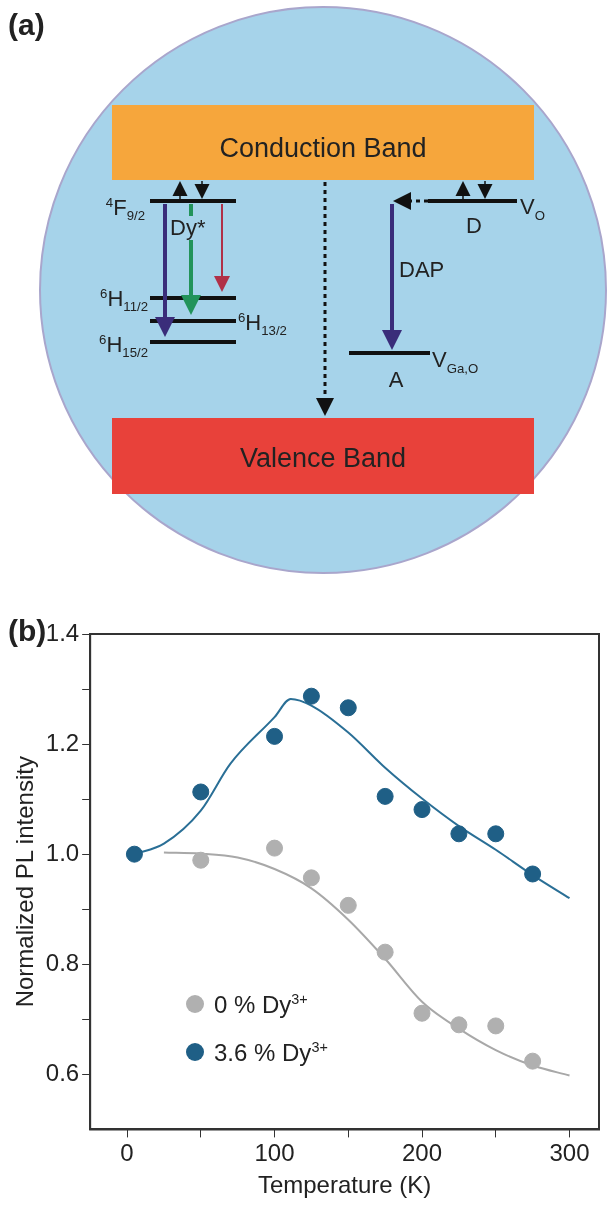  I want to click on text: Dy*, so click(188, 227).